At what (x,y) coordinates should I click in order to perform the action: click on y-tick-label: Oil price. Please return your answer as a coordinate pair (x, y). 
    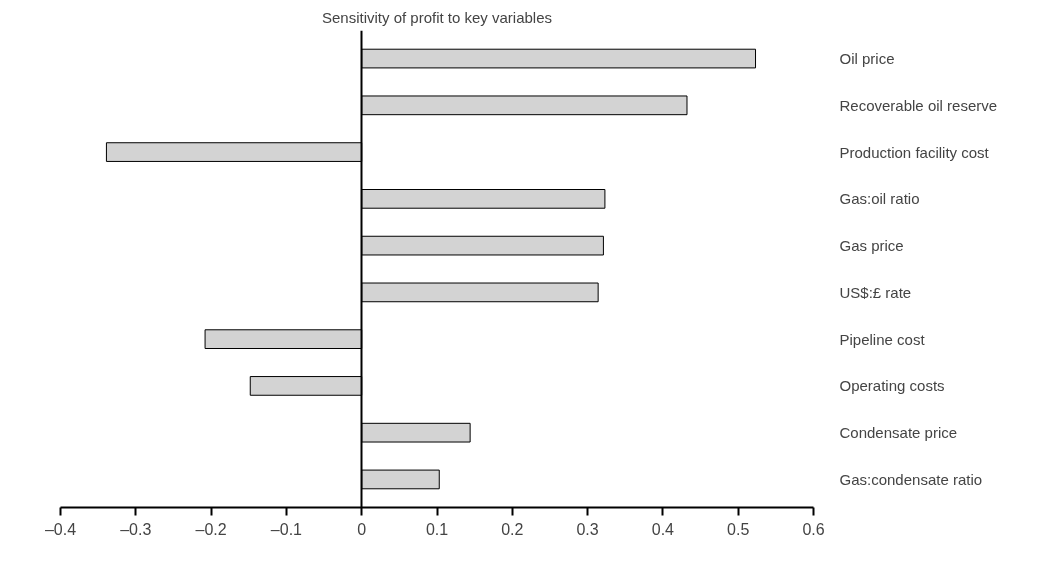
    Looking at the image, I should click on (867, 59).